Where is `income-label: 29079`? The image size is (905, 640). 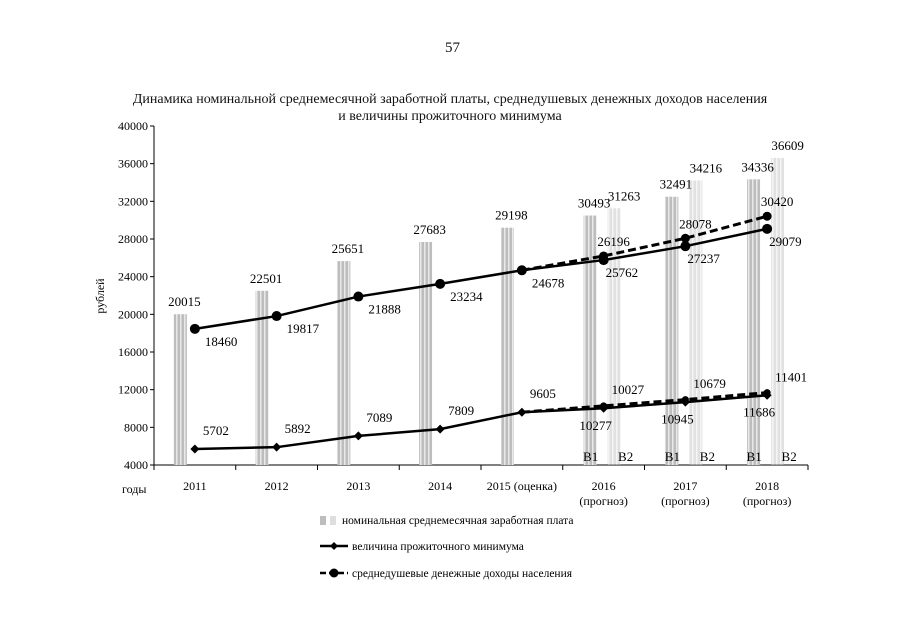
income-label: 29079 is located at coordinates (785, 241).